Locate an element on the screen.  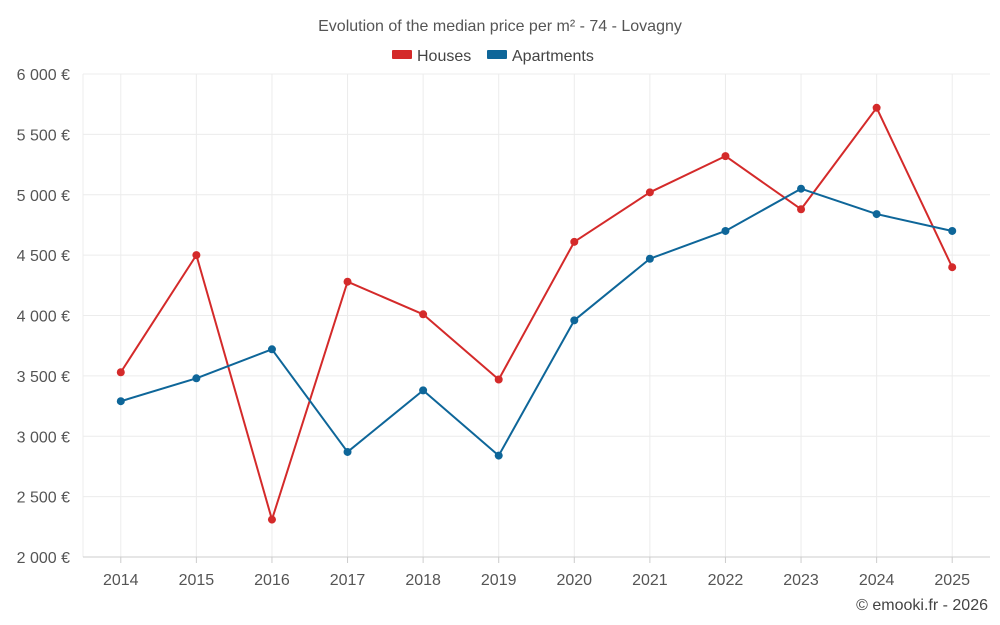
data-point-houses-2025 is located at coordinates (952, 267).